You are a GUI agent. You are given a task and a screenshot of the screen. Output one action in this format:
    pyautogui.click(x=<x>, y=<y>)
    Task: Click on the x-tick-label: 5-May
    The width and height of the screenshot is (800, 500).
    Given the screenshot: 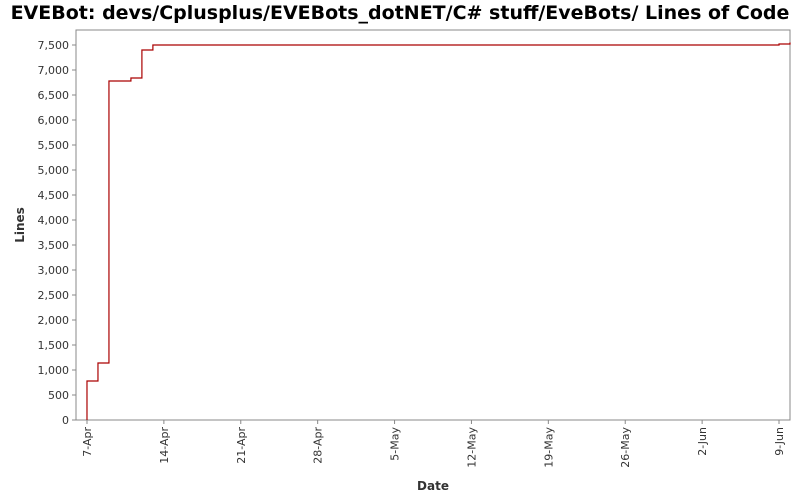 What is the action you would take?
    pyautogui.click(x=395, y=444)
    